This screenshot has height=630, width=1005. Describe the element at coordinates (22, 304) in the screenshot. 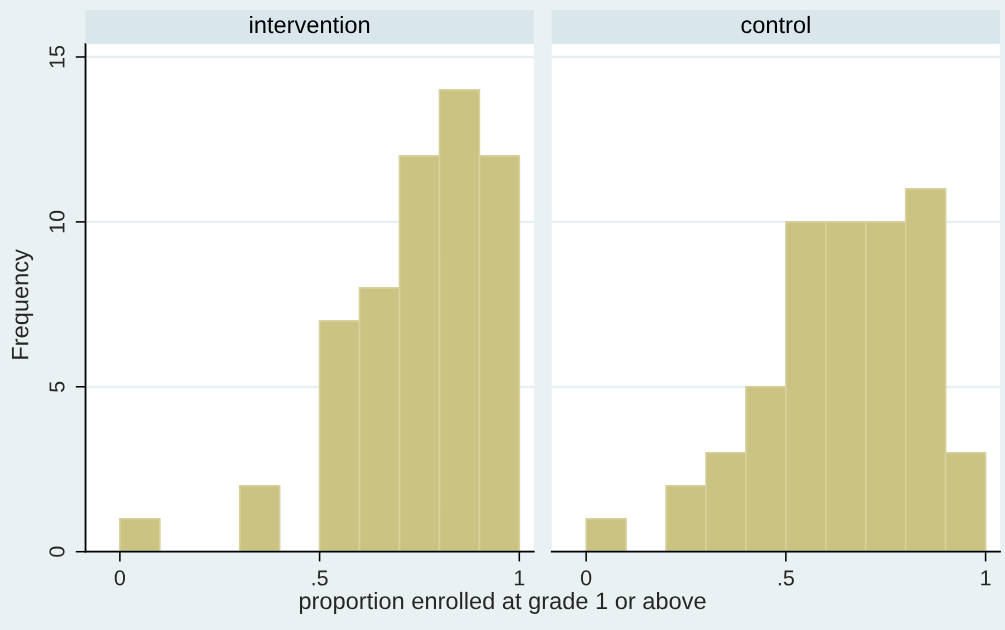

I see `y-axis-title: Frequency` at that location.